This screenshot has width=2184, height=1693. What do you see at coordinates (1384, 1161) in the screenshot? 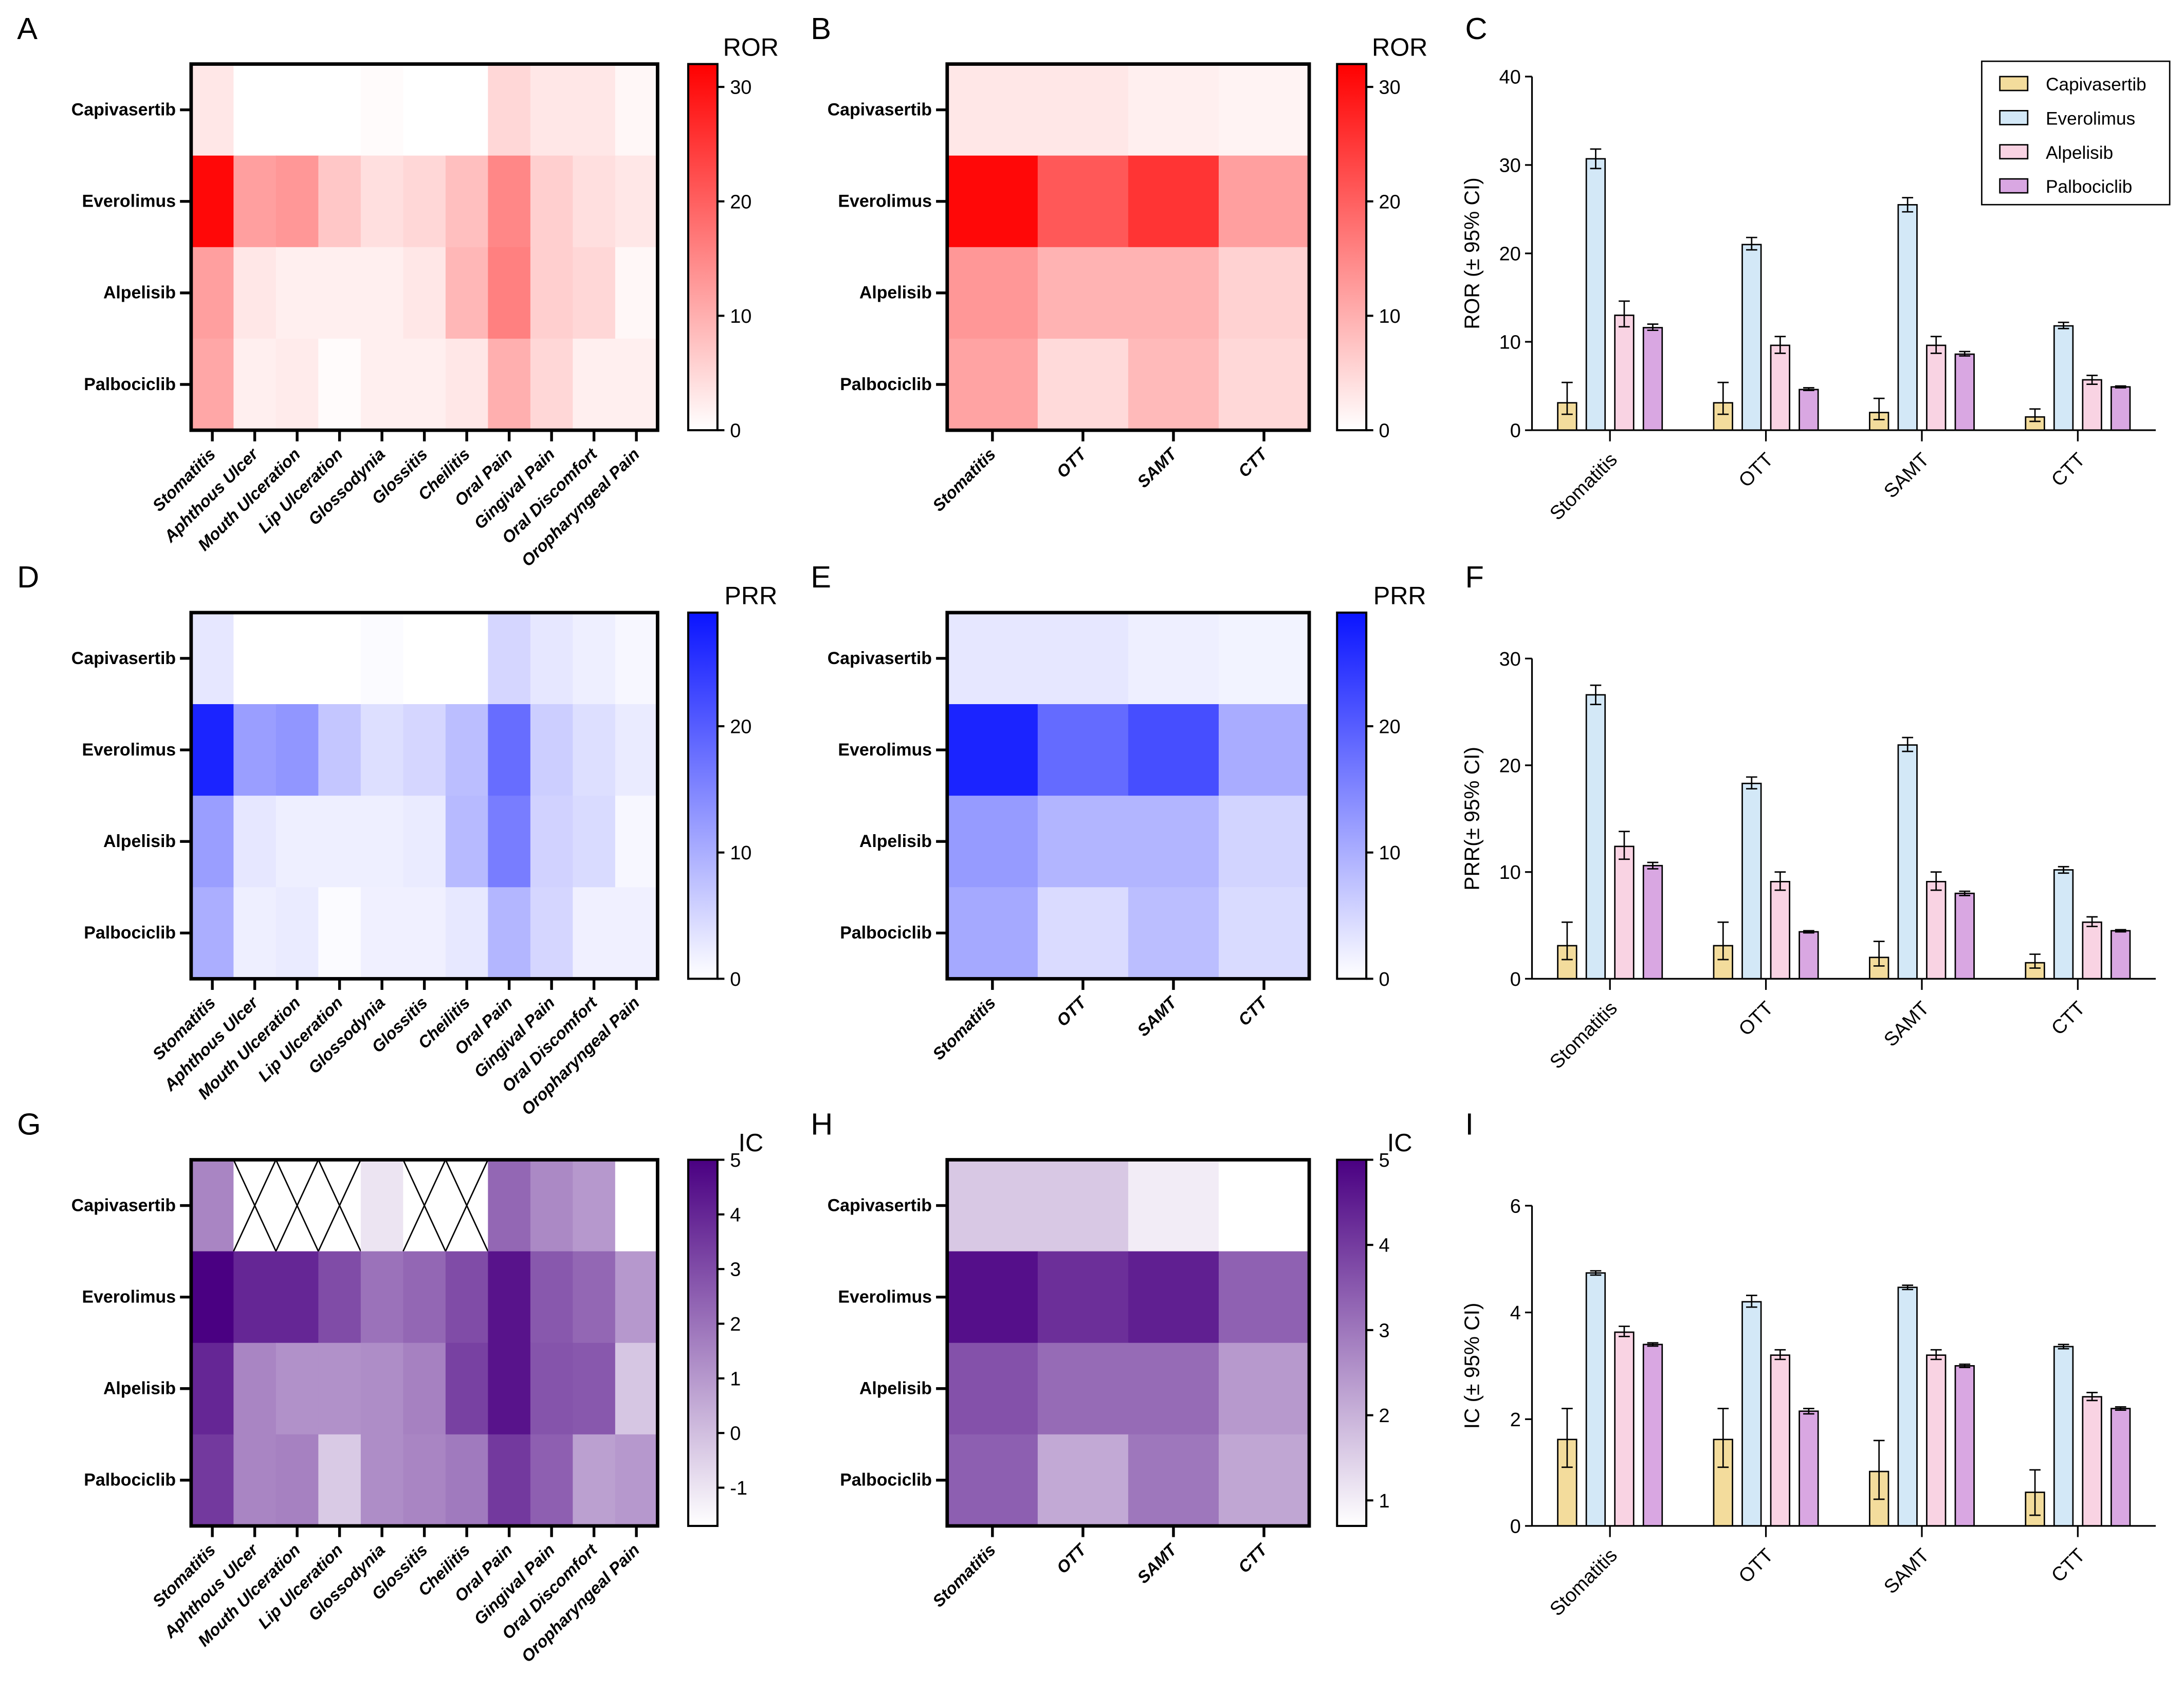
I see `colorbar-tick-label: 5` at bounding box center [1384, 1161].